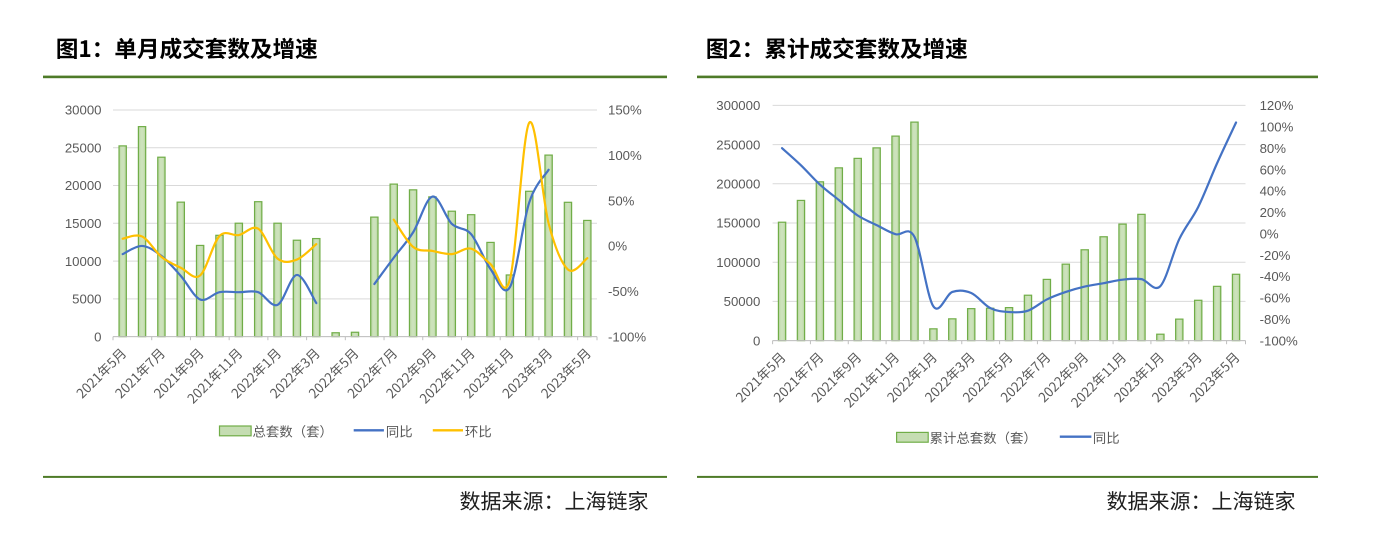  Describe the element at coordinates (625, 110) in the screenshot. I see `svg-text: 150%` at that location.